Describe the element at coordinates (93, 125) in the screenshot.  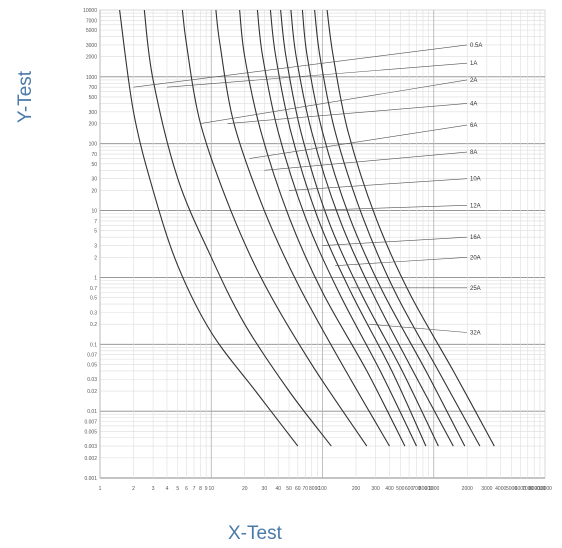
I see `y-tick-label: 200` at that location.